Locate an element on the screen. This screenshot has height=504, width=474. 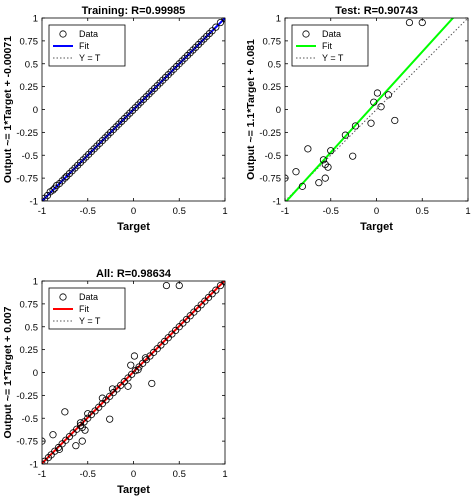
x-tick-label: 0.5 is located at coordinates (179, 474).